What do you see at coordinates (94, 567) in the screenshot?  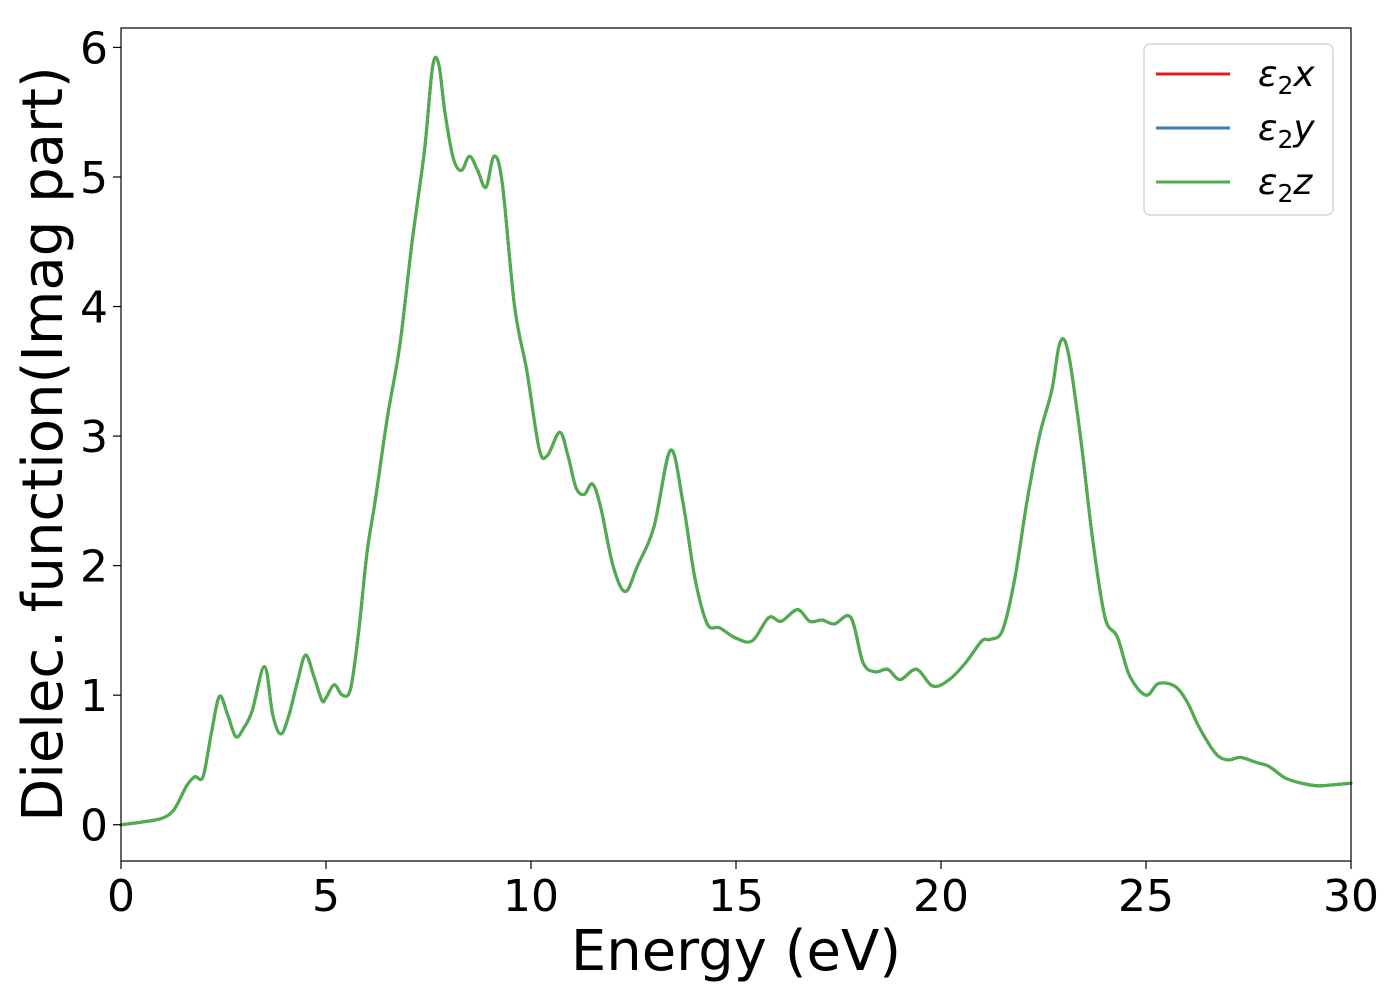 I see `y-tick-label: 2` at bounding box center [94, 567].